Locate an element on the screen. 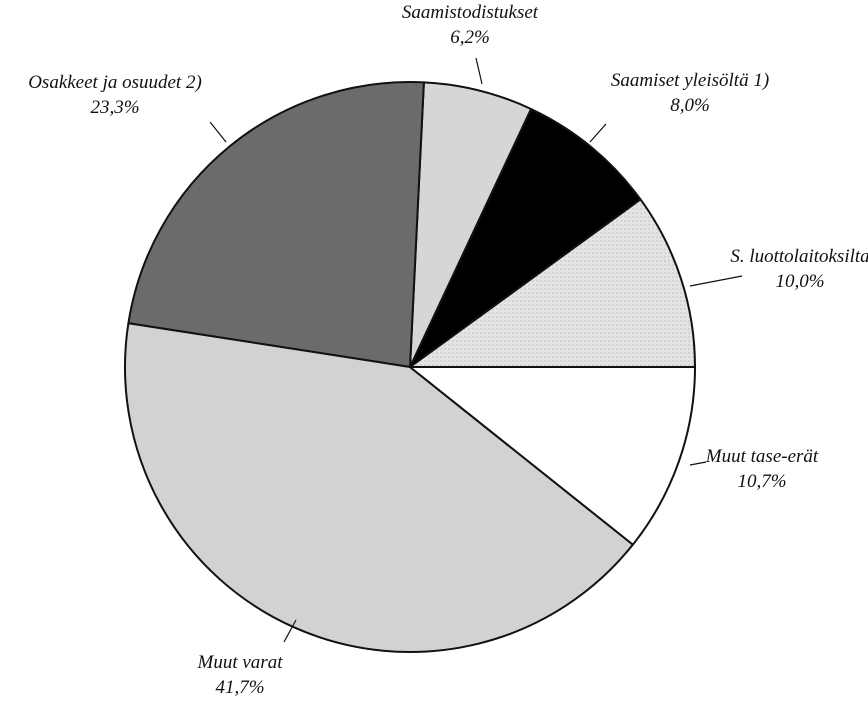 The image size is (868, 706). slice-label: Saamiset yleisöltä 1) is located at coordinates (690, 80).